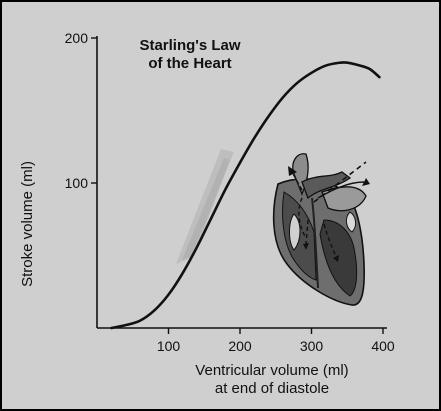  Describe the element at coordinates (383, 346) in the screenshot. I see `x-tick-label: 400` at that location.